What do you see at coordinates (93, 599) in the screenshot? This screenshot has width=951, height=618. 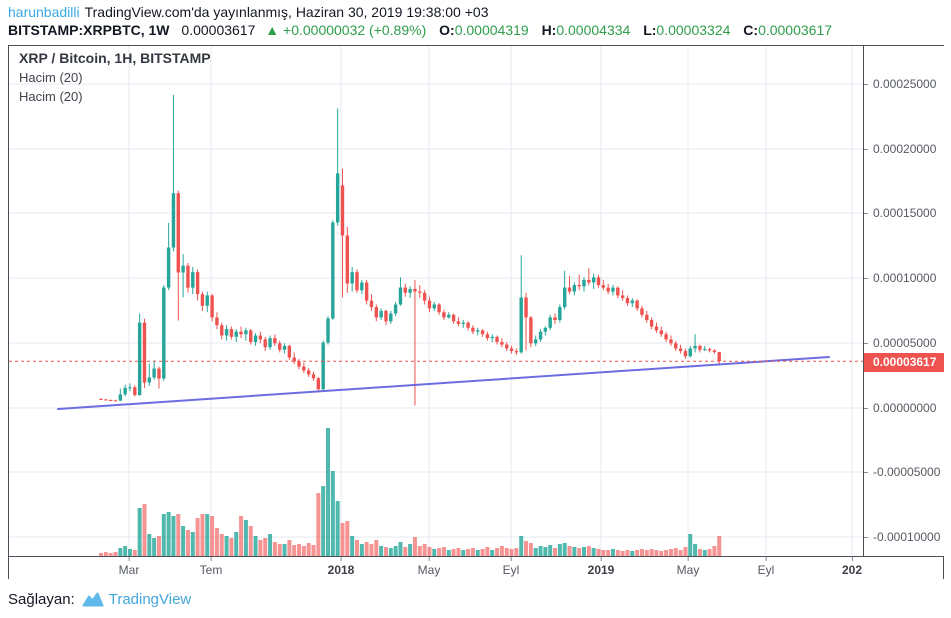 I see `tradingview-logo-icon` at bounding box center [93, 599].